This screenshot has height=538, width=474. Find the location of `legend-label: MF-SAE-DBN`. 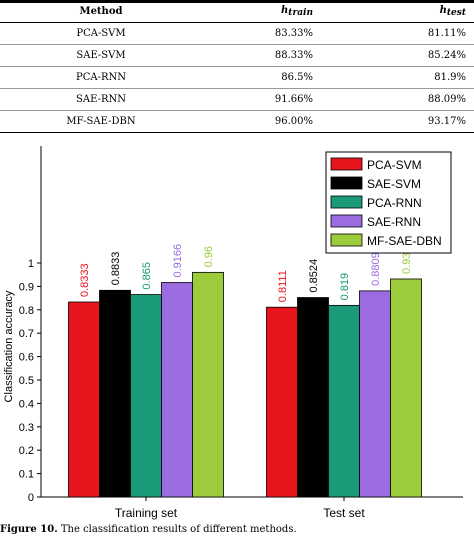

legend-label: MF-SAE-DBN is located at coordinates (404, 241).